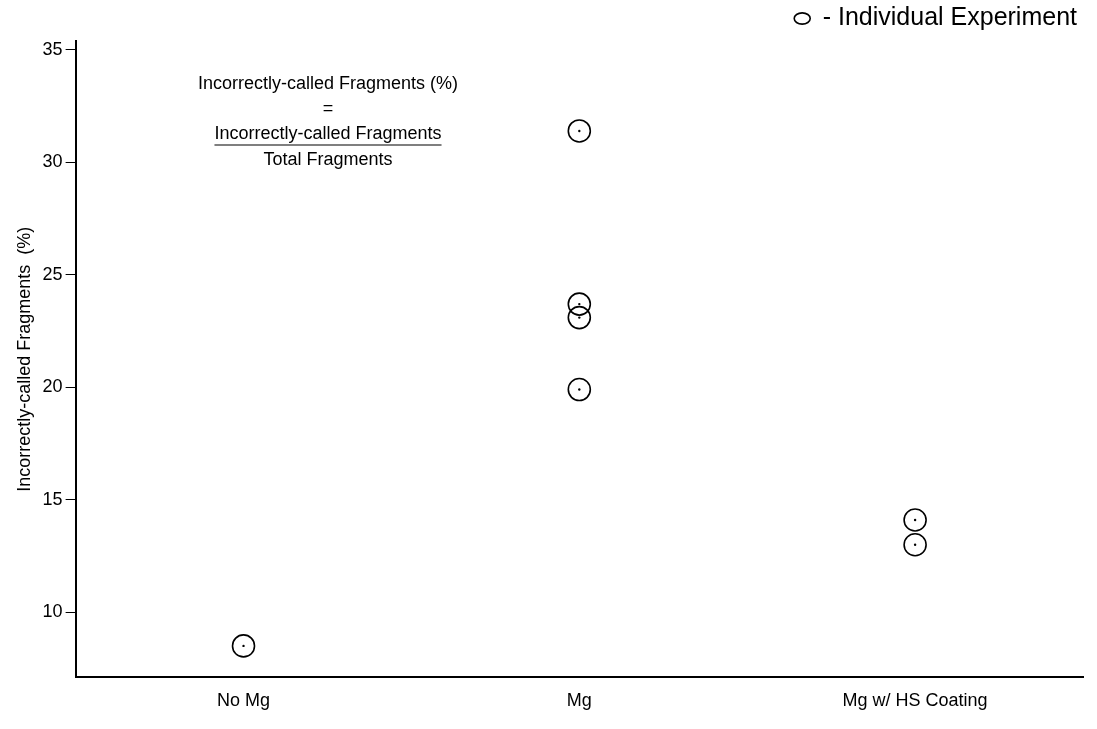 Image resolution: width=1097 pixels, height=729 pixels. What do you see at coordinates (52, 48) in the screenshot?
I see `y-tick-label: 35` at bounding box center [52, 48].